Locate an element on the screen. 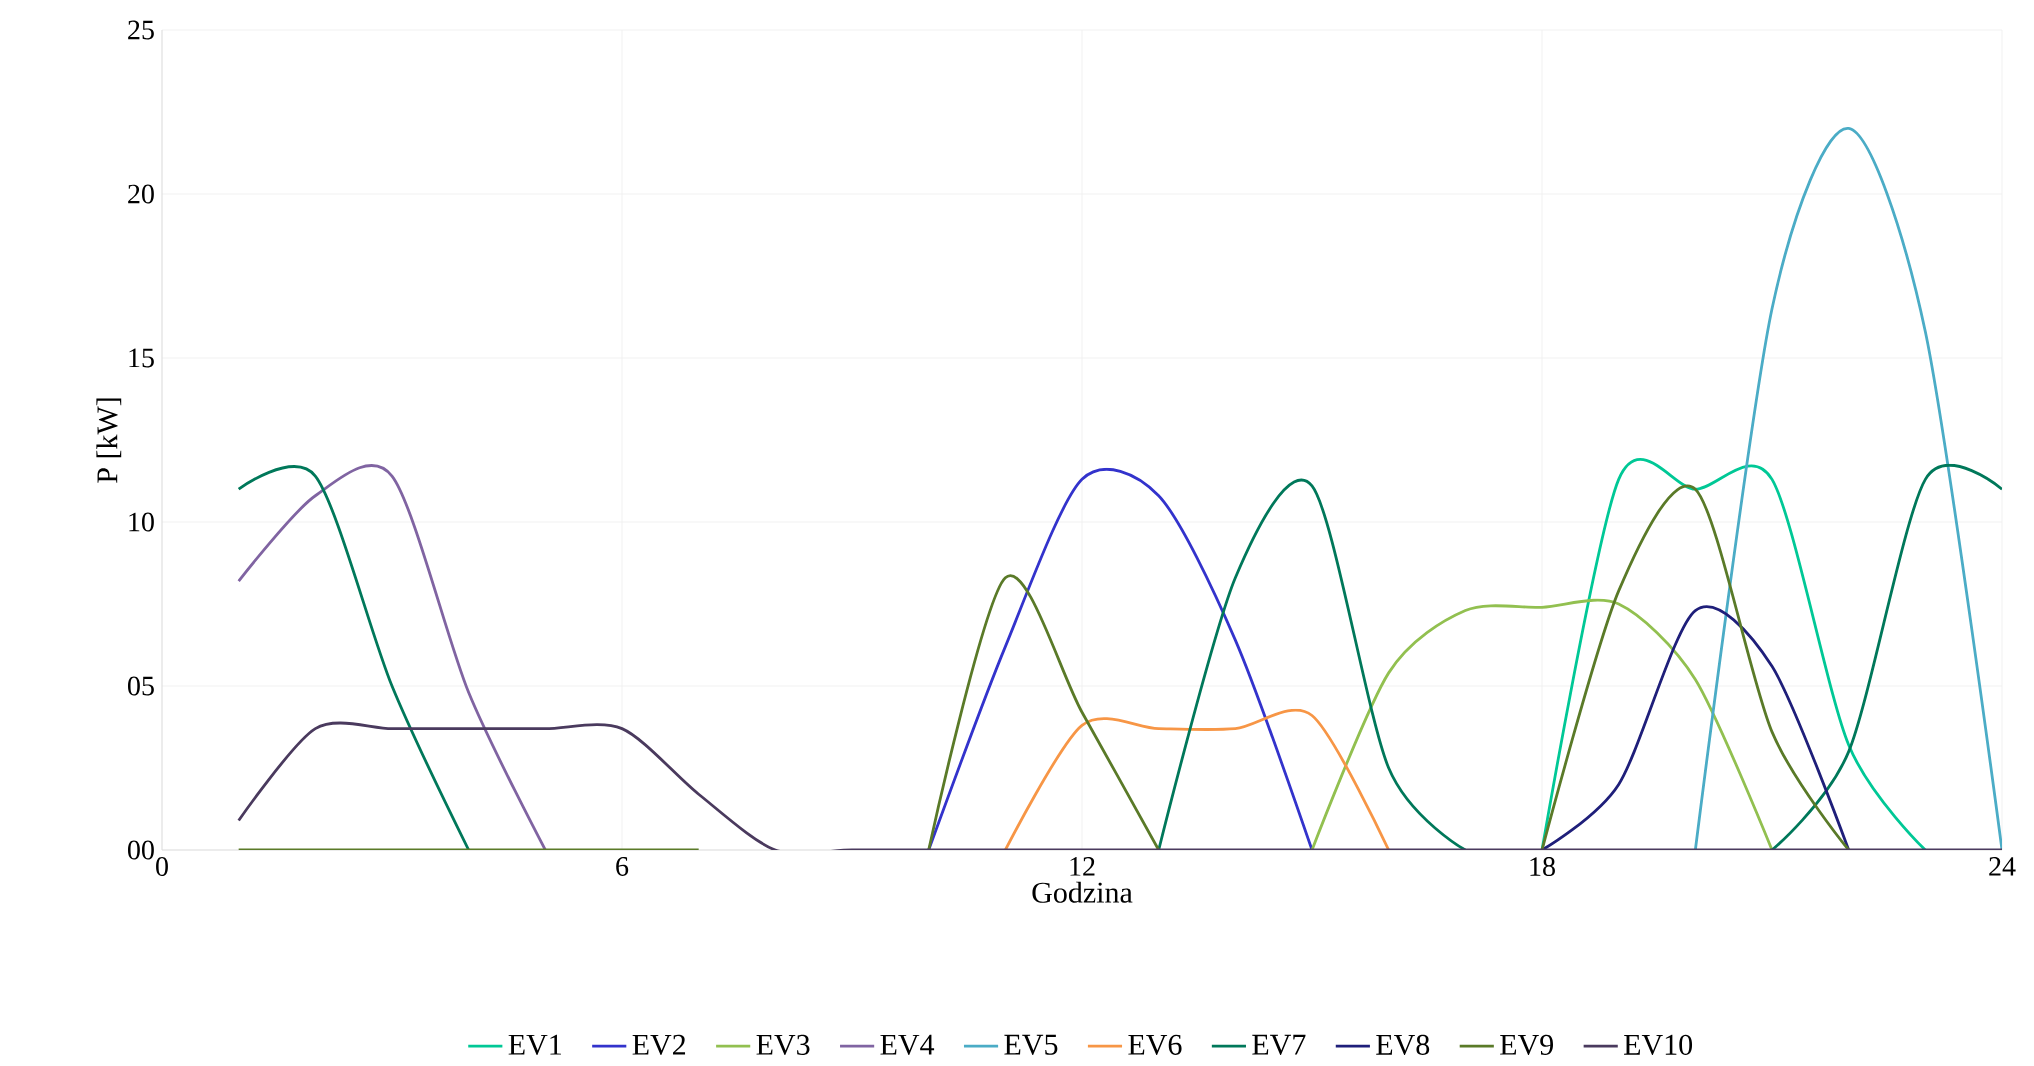 This screenshot has width=2034, height=1066. y-tick-label: 10 is located at coordinates (141, 522).